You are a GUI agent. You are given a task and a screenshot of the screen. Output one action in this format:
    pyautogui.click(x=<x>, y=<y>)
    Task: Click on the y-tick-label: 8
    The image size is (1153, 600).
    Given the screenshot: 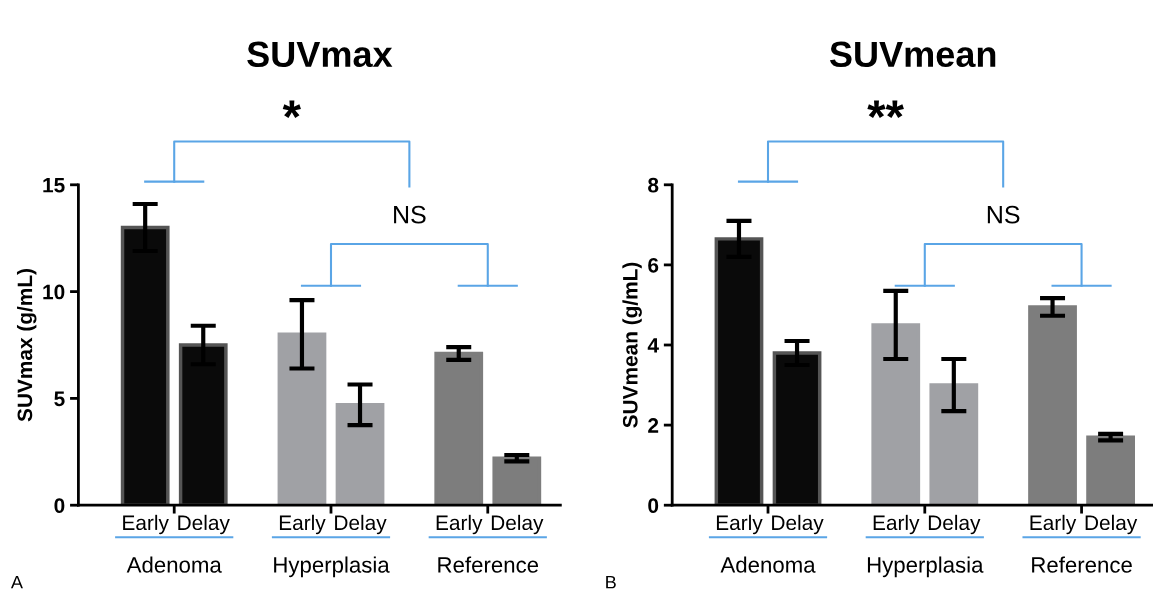 What is the action you would take?
    pyautogui.click(x=653, y=185)
    